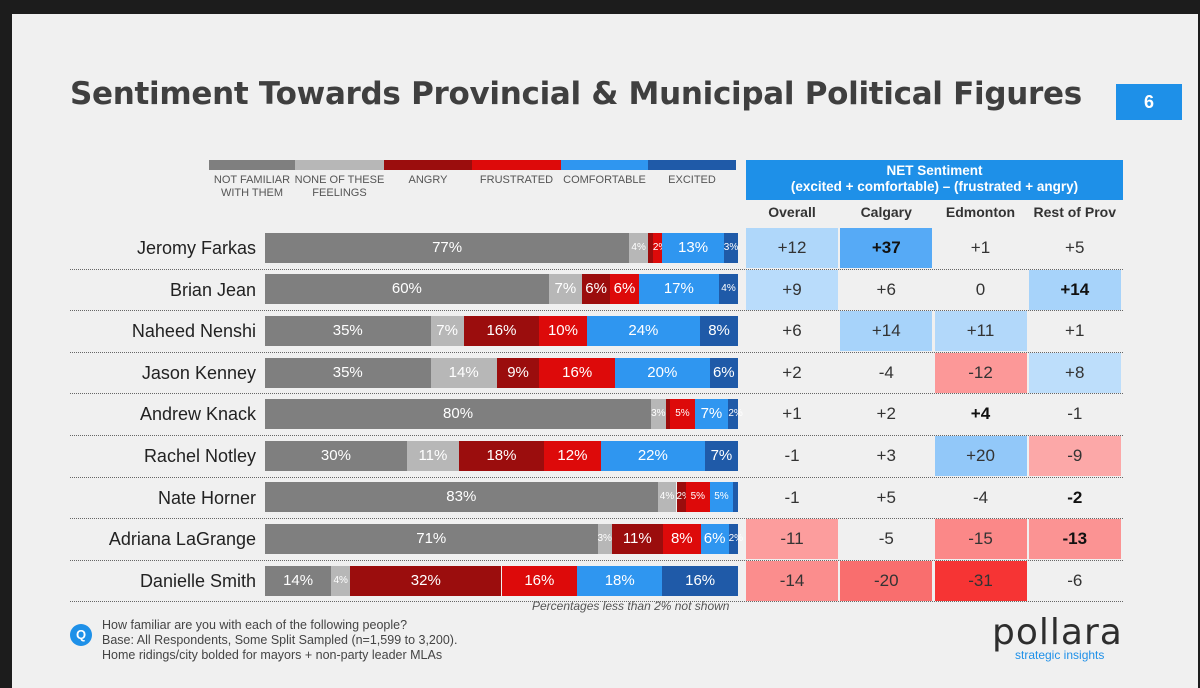 The width and height of the screenshot is (1200, 688). I want to click on legend-label-excited: EXCITED, so click(692, 180).